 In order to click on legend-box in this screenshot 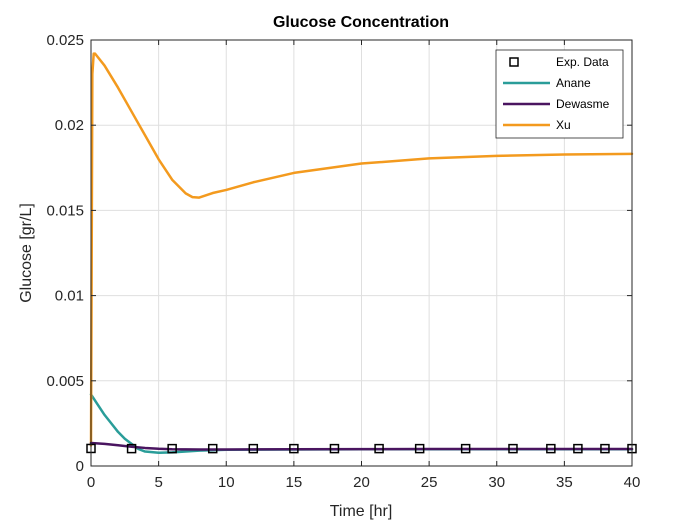, I will do `click(559, 94)`.